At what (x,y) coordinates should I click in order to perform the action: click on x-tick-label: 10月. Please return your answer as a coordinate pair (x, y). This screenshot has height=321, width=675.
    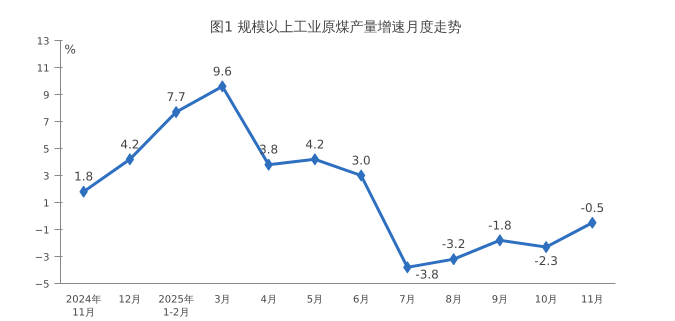
    Looking at the image, I should click on (546, 300).